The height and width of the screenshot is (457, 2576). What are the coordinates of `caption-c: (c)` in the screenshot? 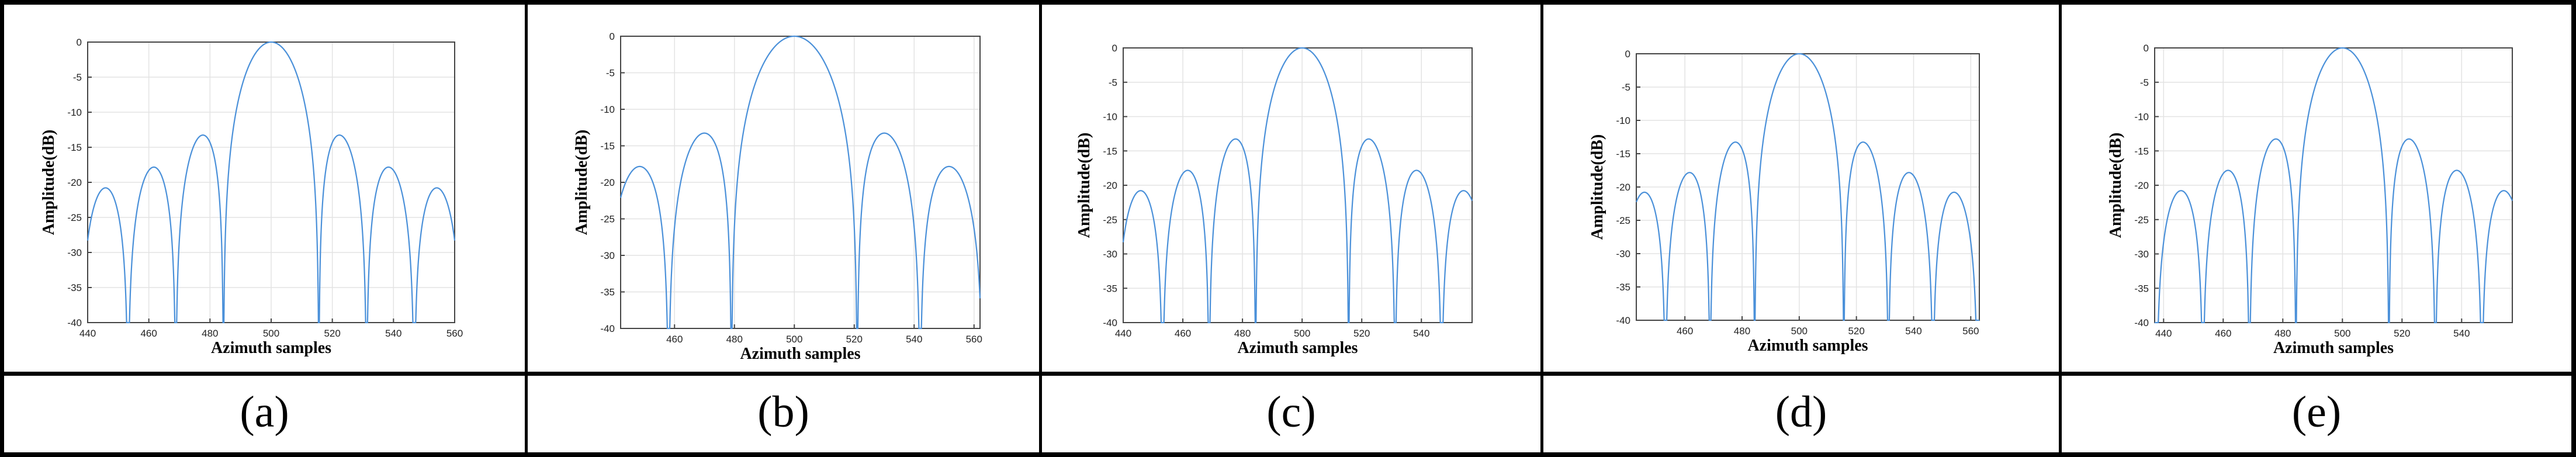 It's located at (1291, 412).